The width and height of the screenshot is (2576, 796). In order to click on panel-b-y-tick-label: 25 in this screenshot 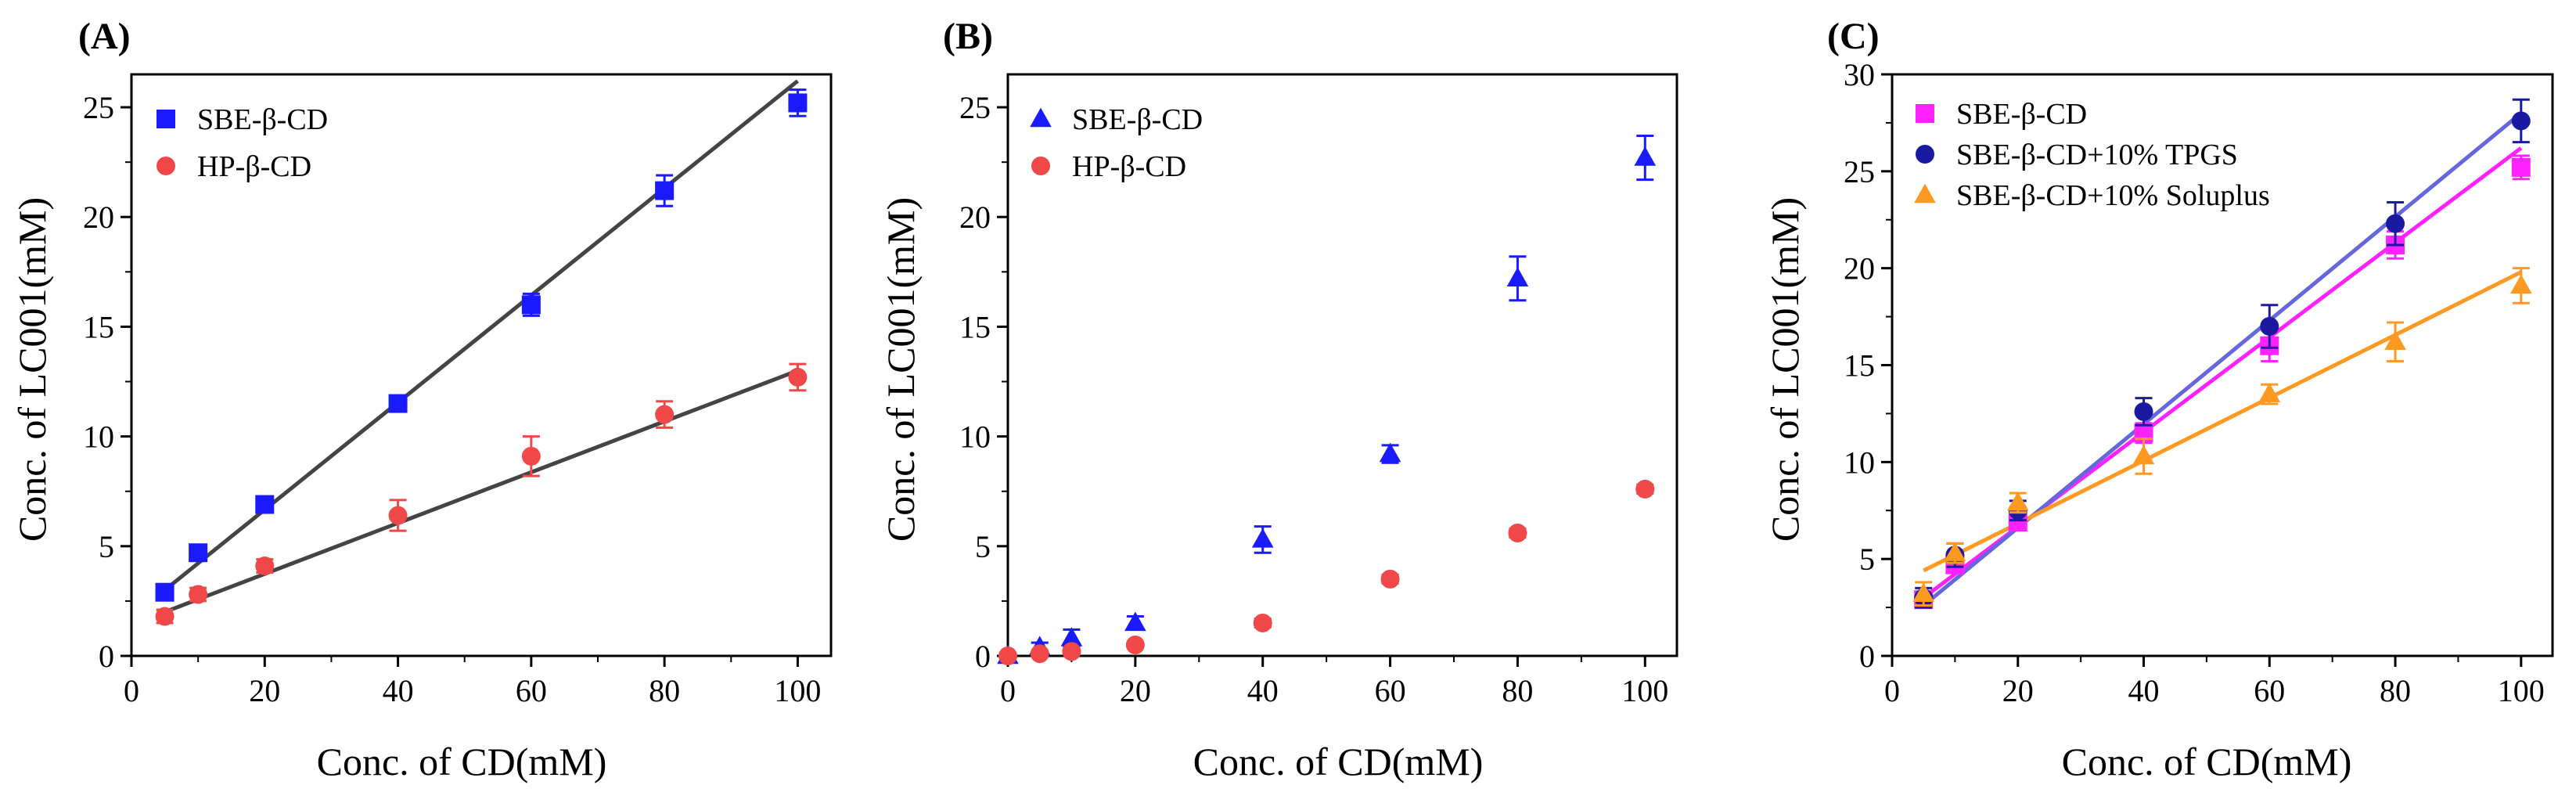, I will do `click(975, 107)`.